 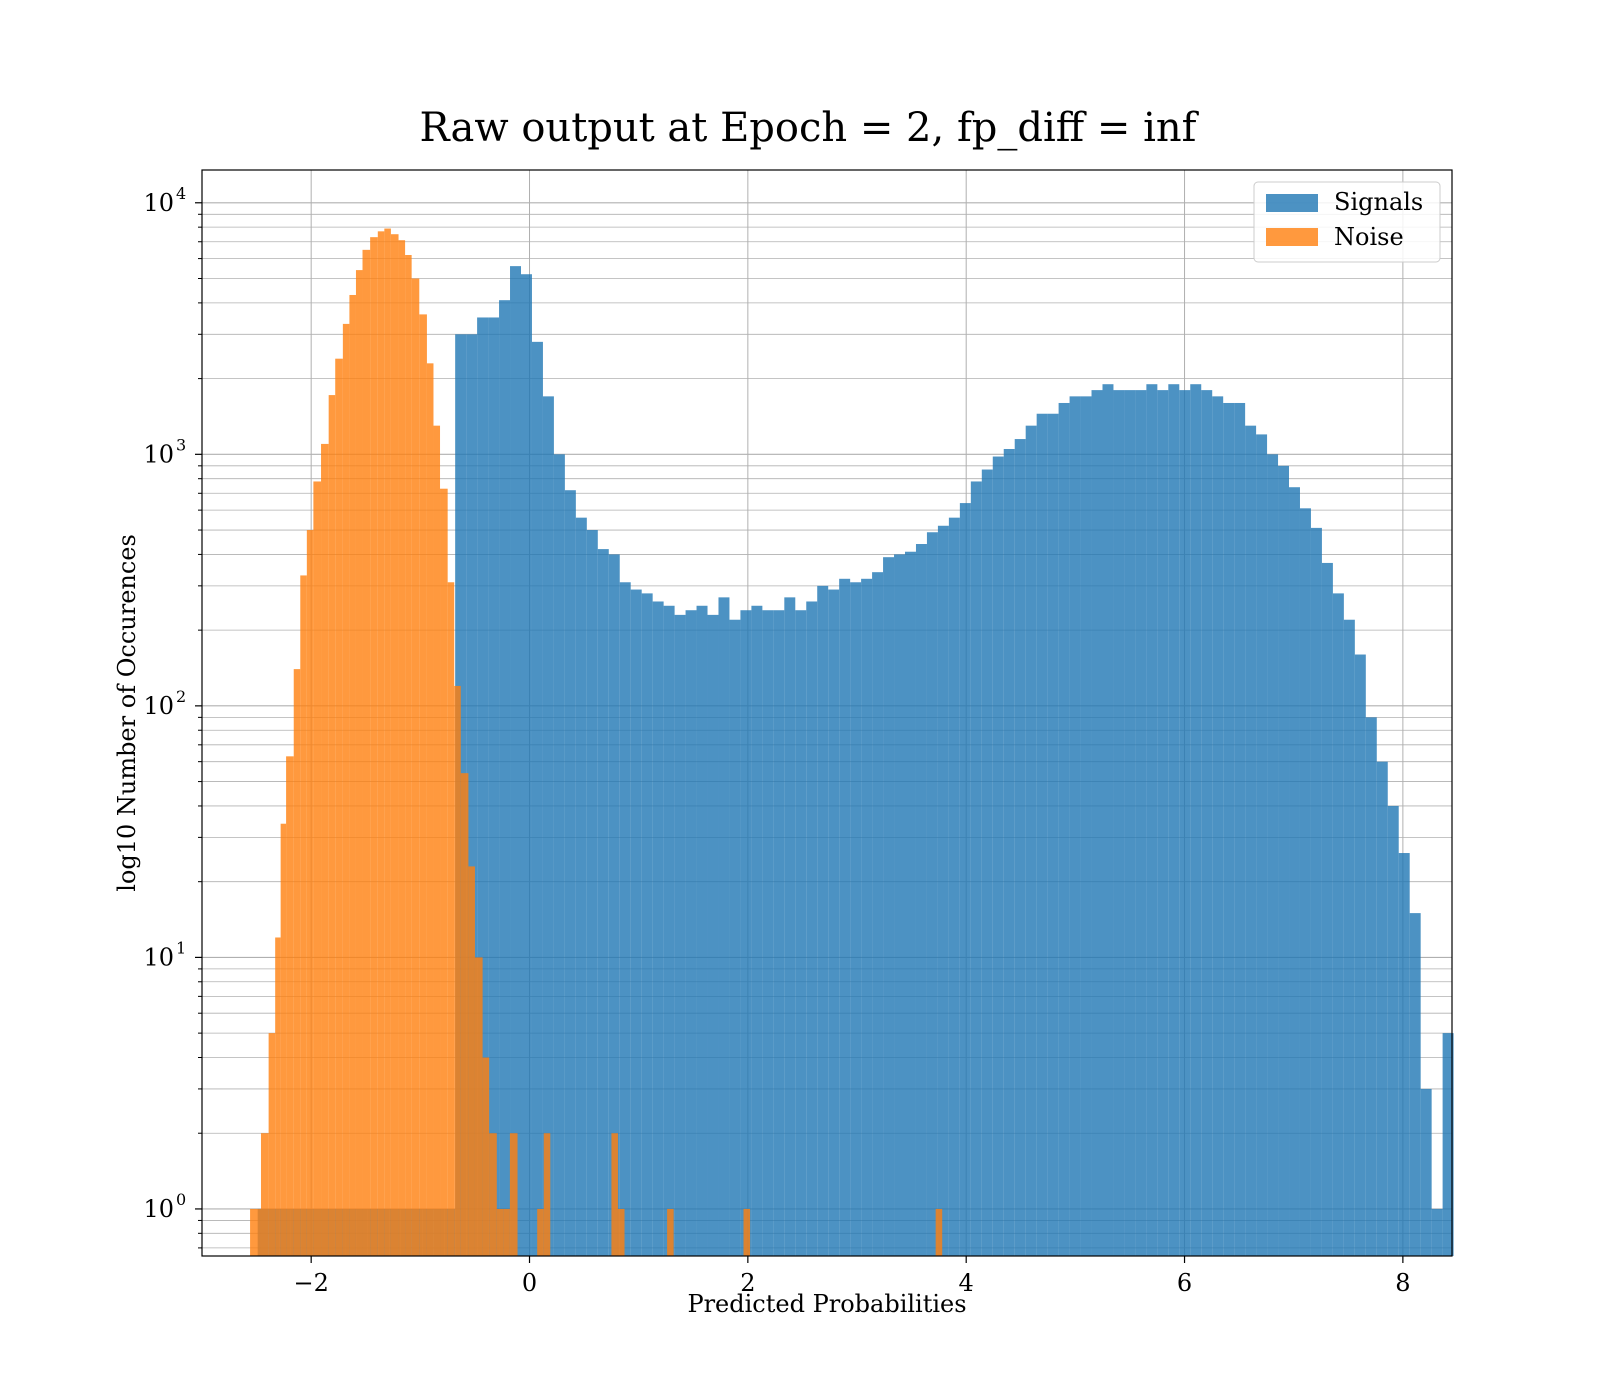 I want to click on x-tick-label: −2, so click(x=310, y=1283).